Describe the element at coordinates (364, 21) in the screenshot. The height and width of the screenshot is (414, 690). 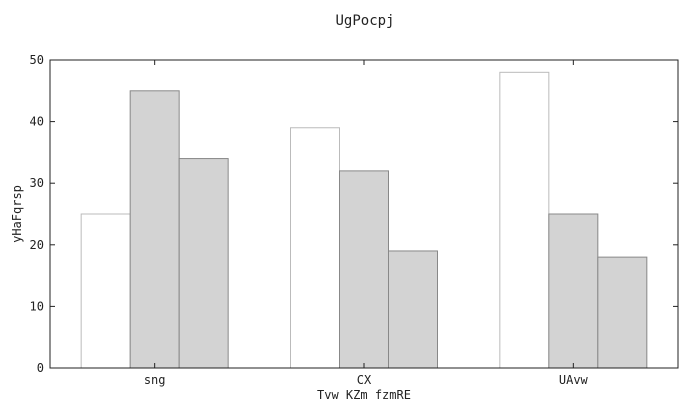
I see `chart-title: UgPocpj` at that location.